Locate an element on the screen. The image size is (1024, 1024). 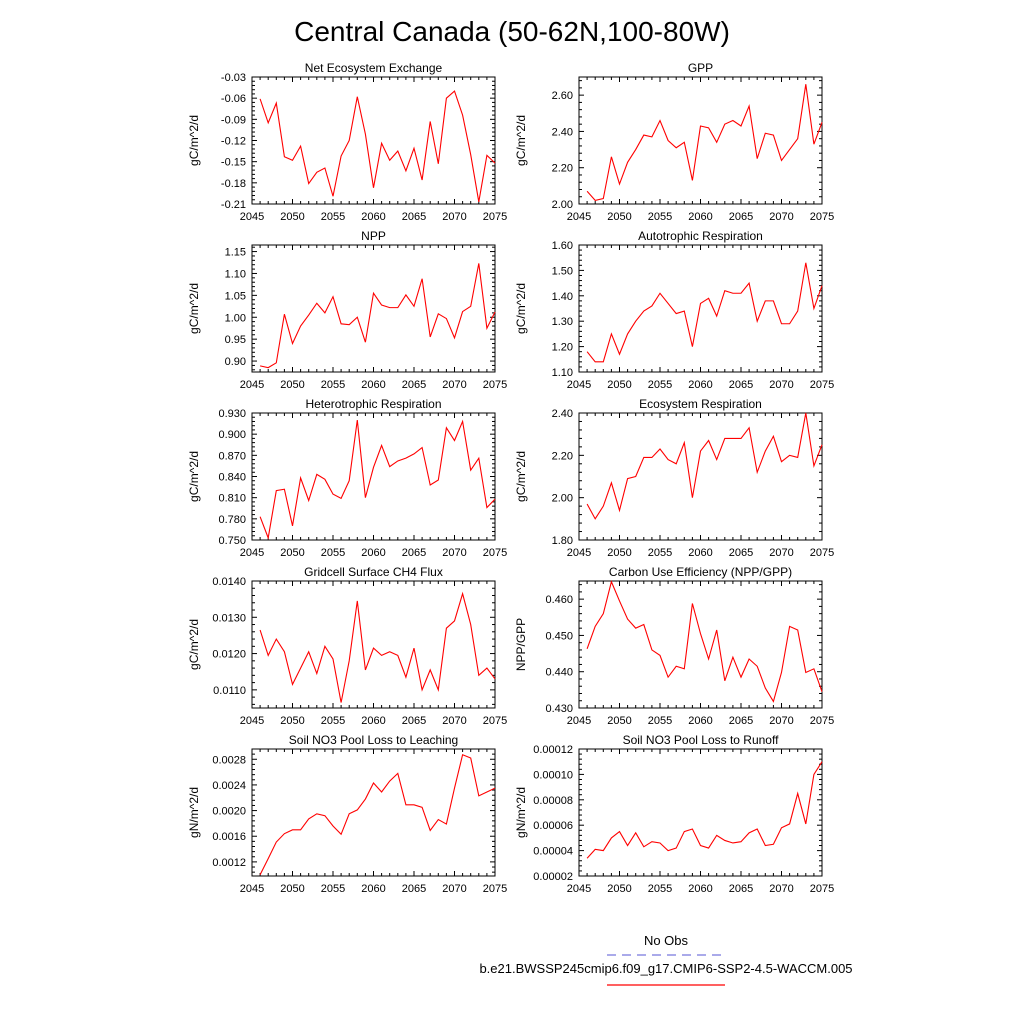
y-tick-label: 2.60 is located at coordinates (562, 96).